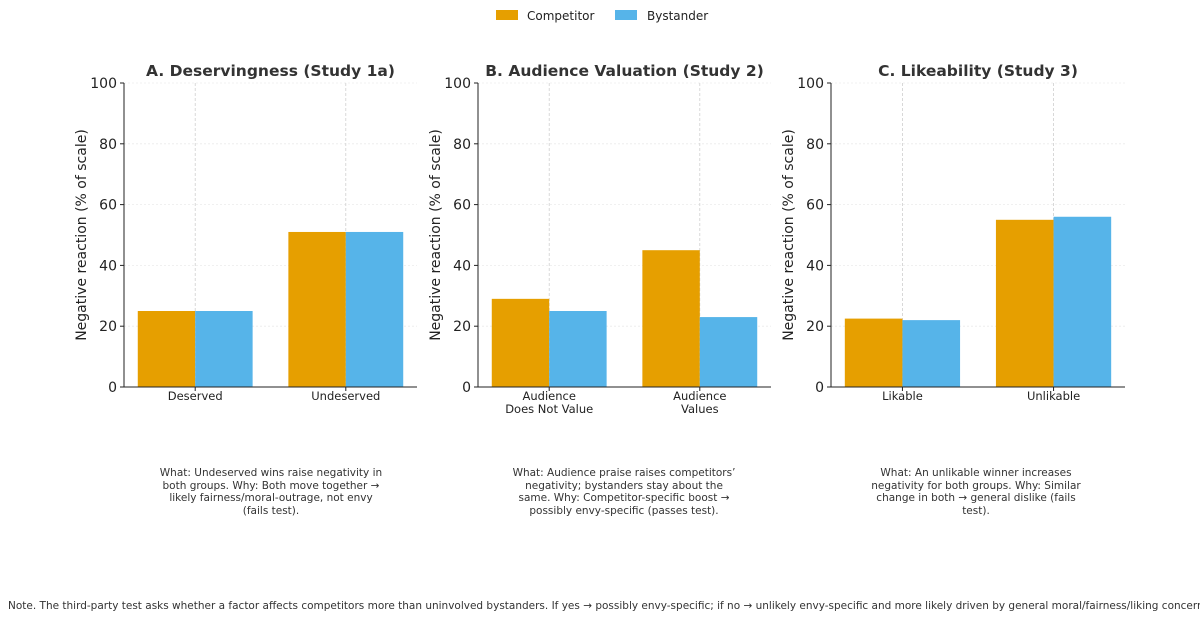 The image size is (1200, 621). I want to click on legend-swatch-competitor, so click(507, 15).